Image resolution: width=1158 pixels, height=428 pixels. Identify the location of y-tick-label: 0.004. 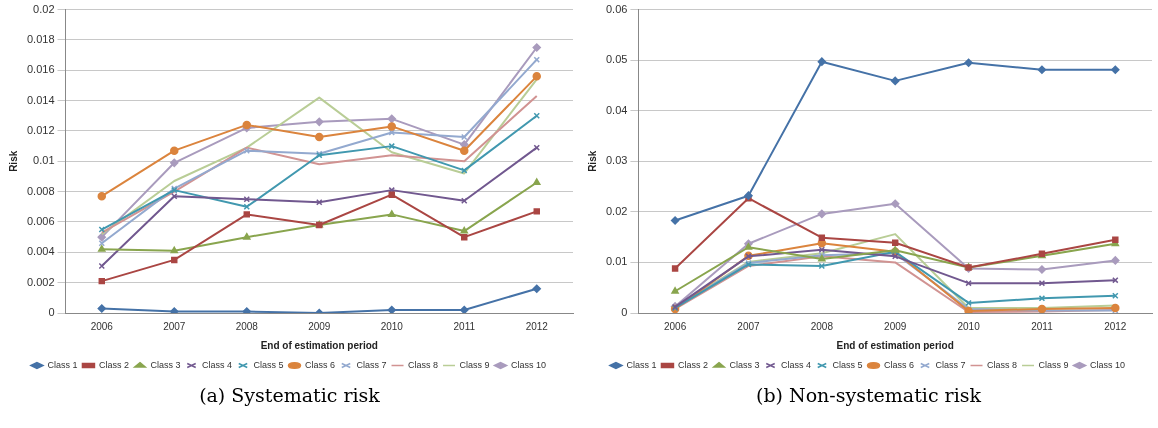
(41, 251).